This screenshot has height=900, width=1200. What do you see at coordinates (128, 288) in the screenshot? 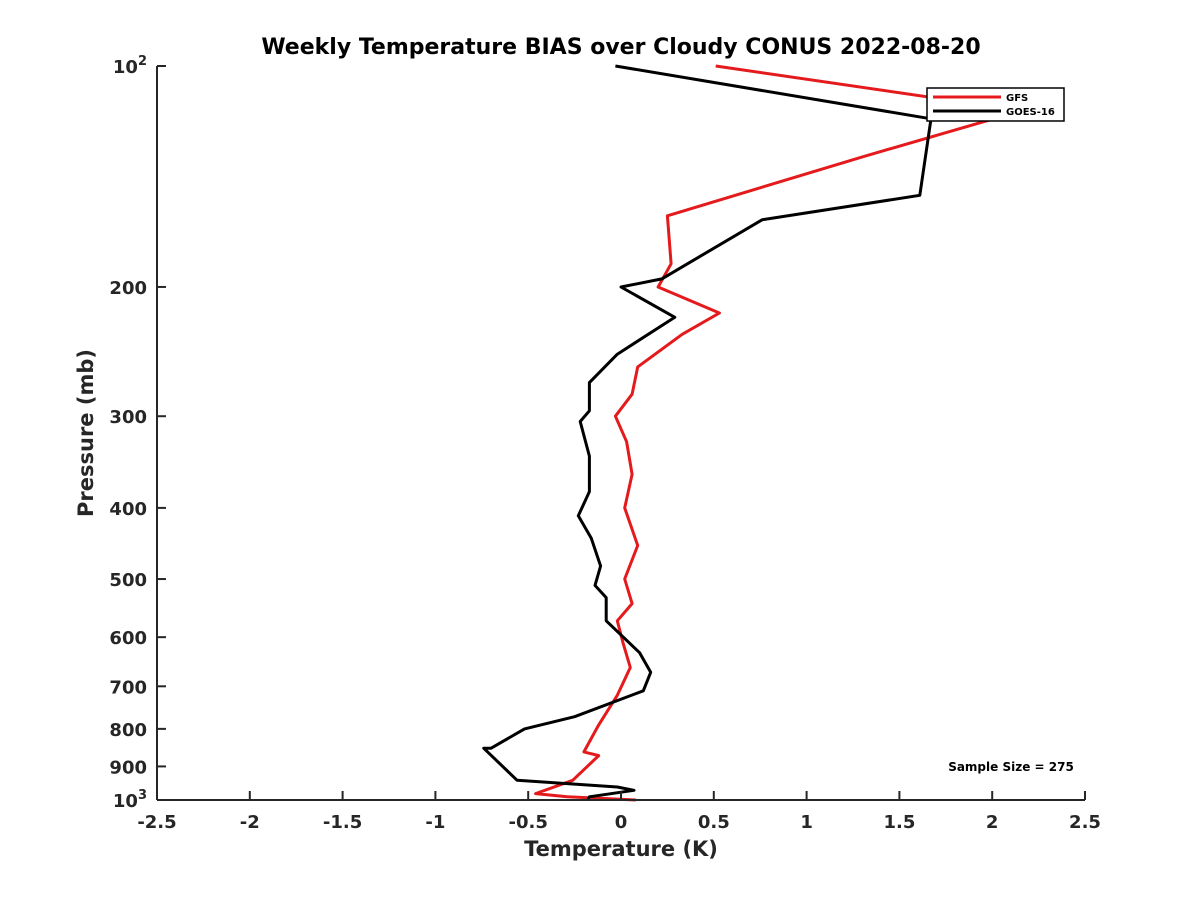
I see `y-tick-label: 200` at bounding box center [128, 288].